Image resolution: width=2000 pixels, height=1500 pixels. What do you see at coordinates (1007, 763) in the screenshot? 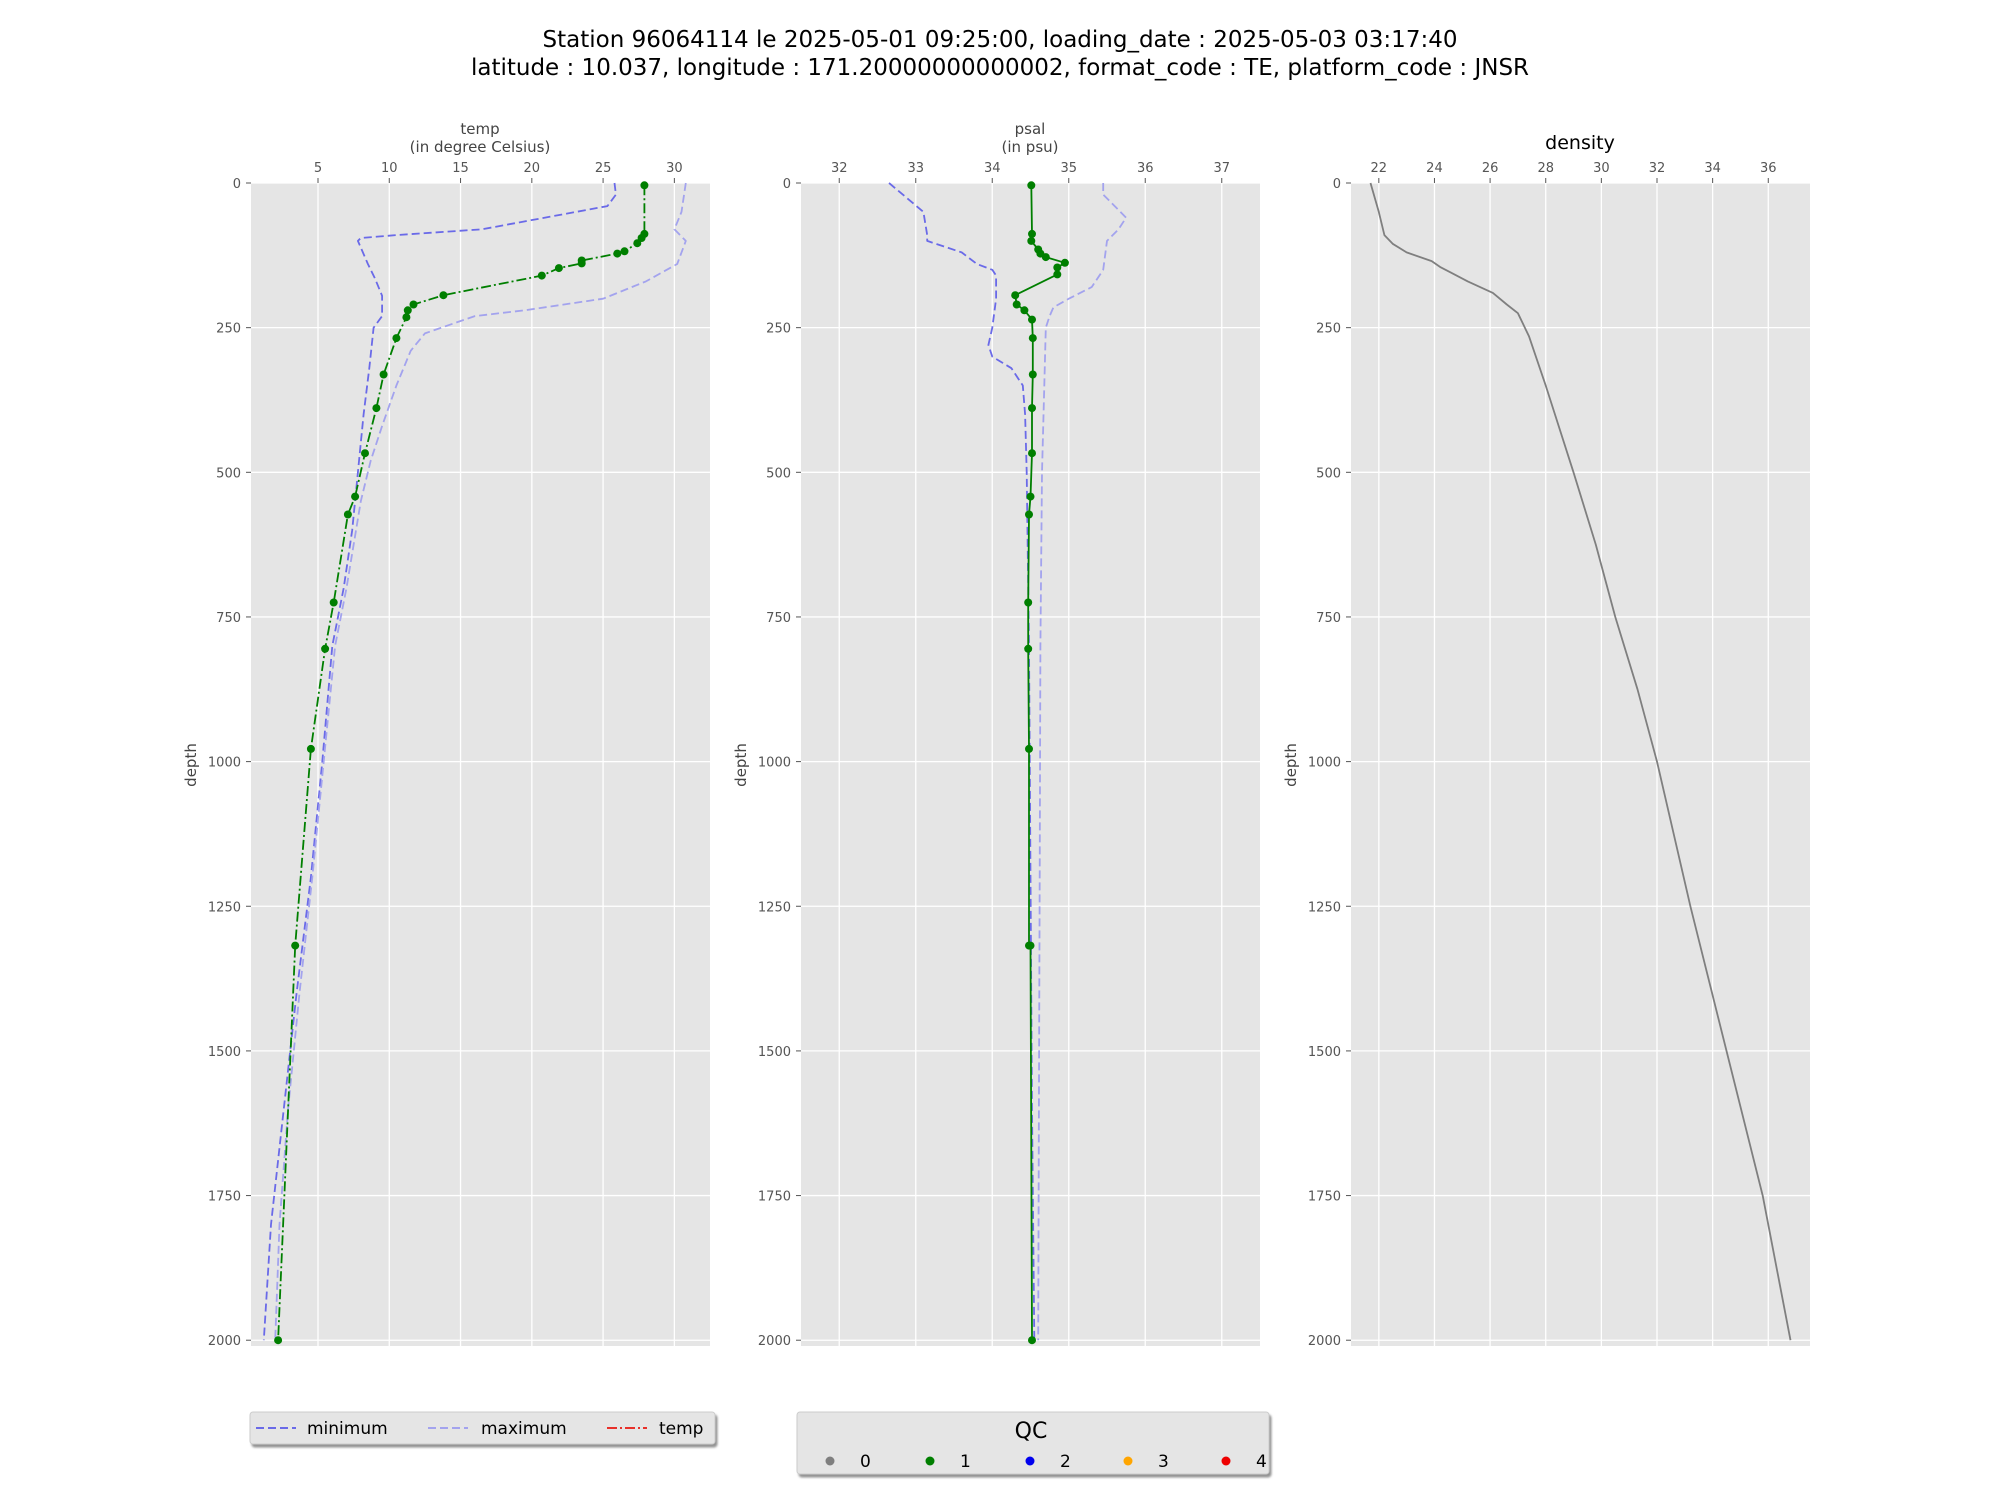
I see `psal-series` at bounding box center [1007, 763].